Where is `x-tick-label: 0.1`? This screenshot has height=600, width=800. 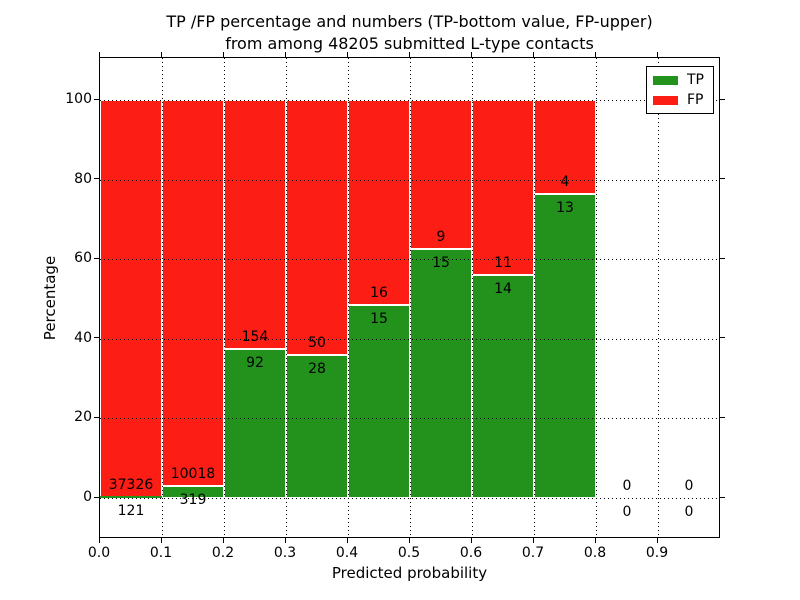 x-tick-label: 0.1 is located at coordinates (161, 553).